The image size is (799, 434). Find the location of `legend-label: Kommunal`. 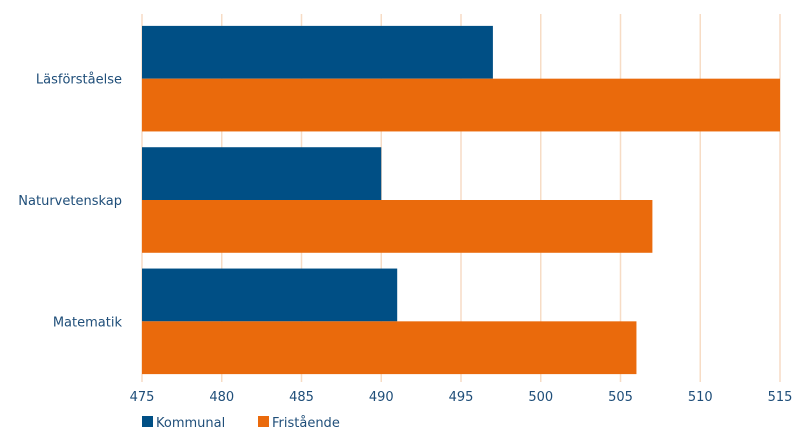

legend-label: Kommunal is located at coordinates (190, 423).